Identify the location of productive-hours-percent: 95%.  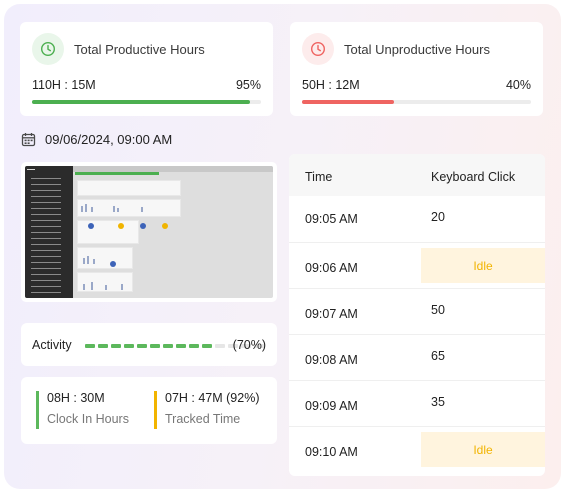
(248, 85).